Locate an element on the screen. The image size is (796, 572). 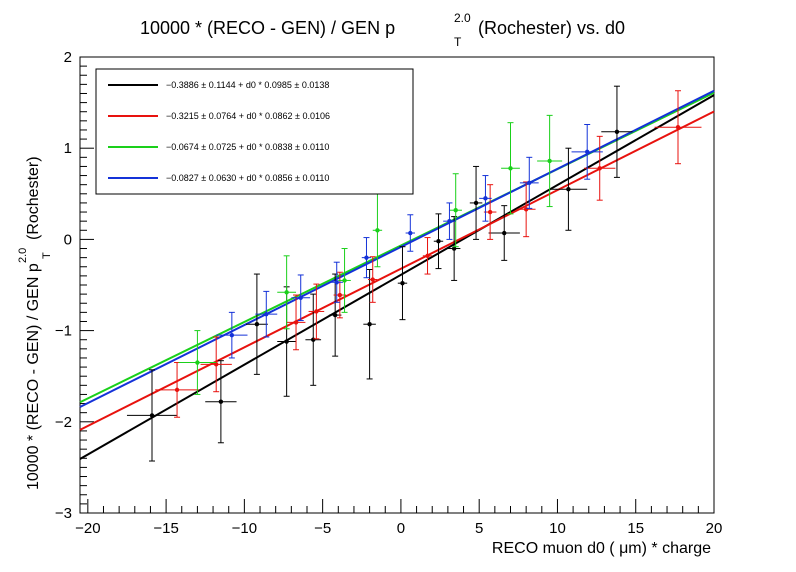
legend-box is located at coordinates (254, 131).